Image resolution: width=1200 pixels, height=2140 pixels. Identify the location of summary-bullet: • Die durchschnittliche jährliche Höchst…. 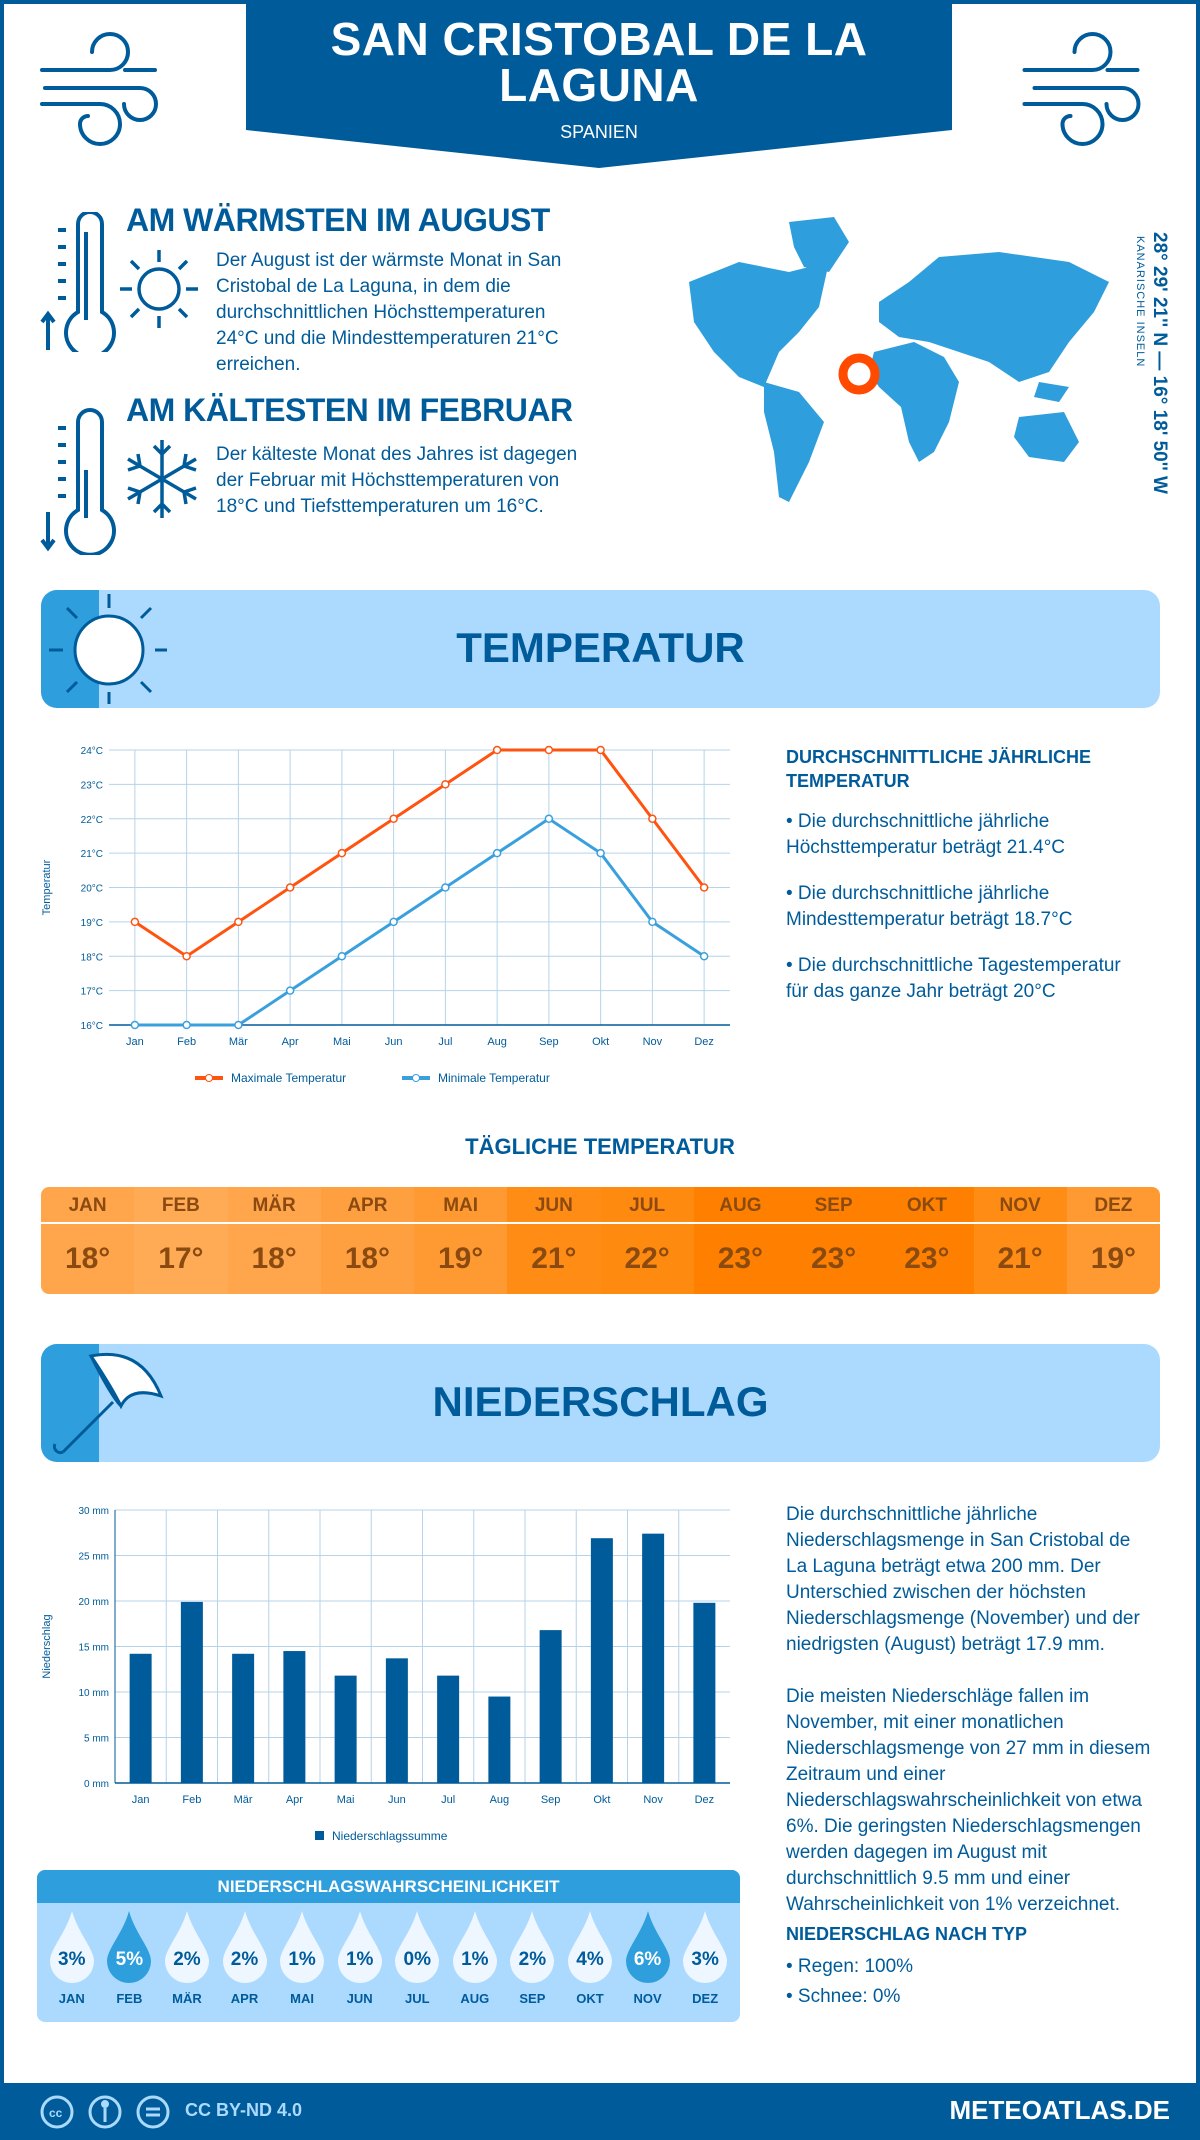
(926, 834).